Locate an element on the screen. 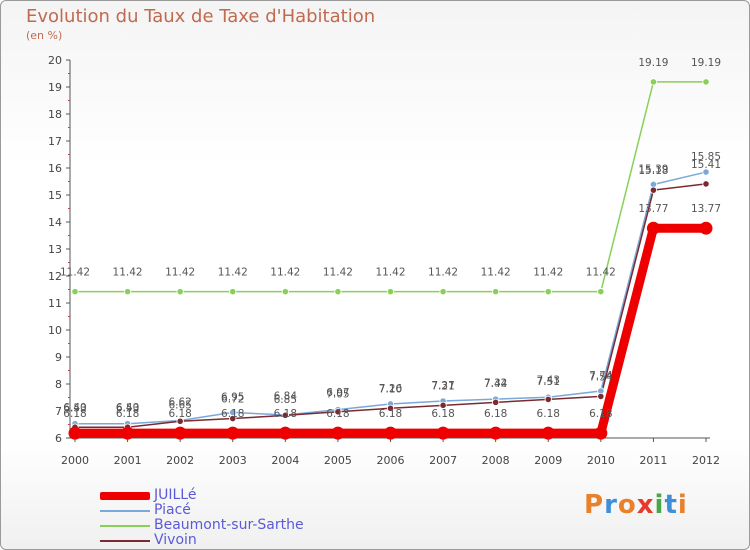 The height and width of the screenshot is (550, 750). data-label: 7.54 is located at coordinates (601, 377).